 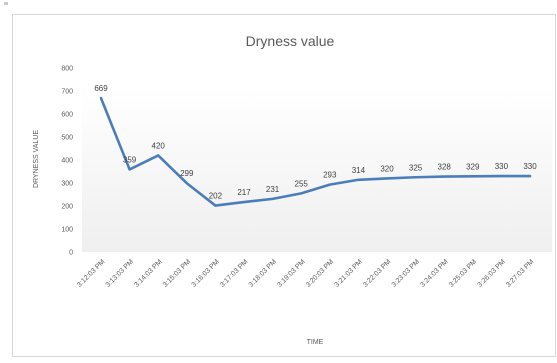 I want to click on y-tick-label: 700, so click(x=67, y=92).